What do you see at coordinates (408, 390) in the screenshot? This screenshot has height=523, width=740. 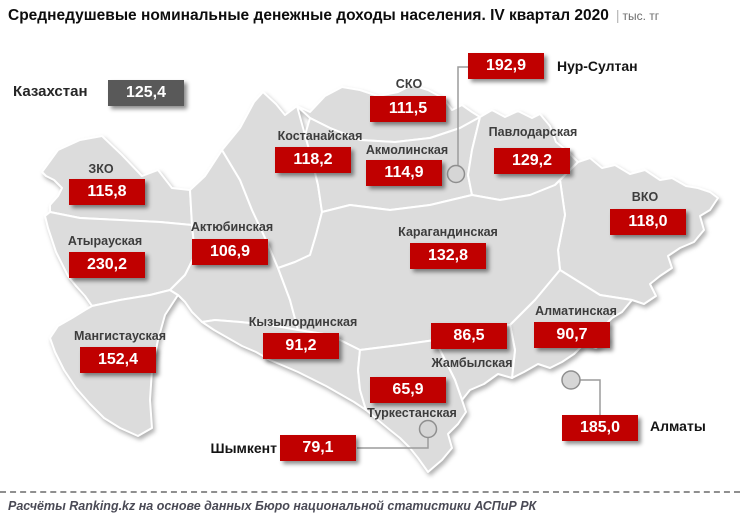 I see `turkestan-value-badge: 65,9` at bounding box center [408, 390].